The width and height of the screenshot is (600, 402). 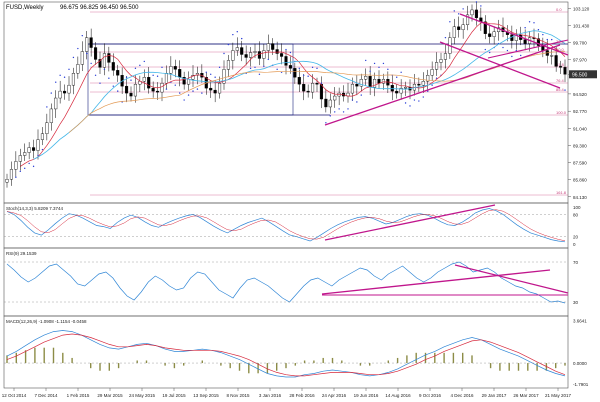 I want to click on price-axis-label: 89.300, so click(x=580, y=146).